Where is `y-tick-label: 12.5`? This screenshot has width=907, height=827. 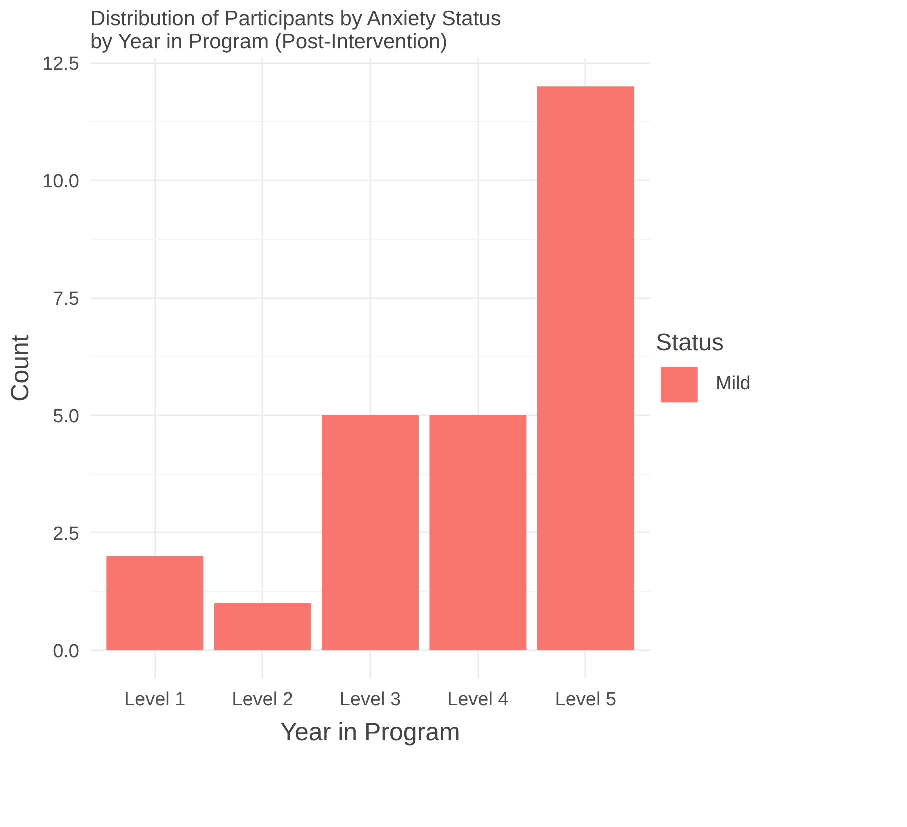
y-tick-label: 12.5 is located at coordinates (61, 65).